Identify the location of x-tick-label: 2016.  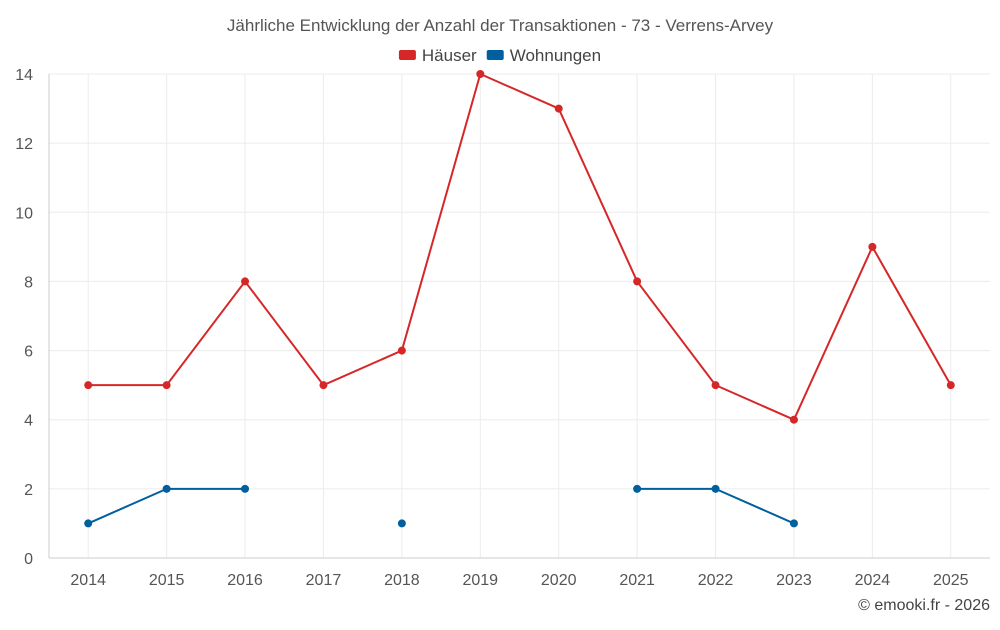
(245, 580).